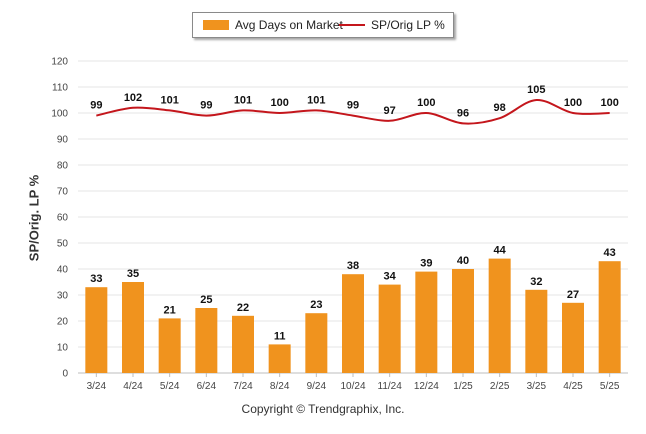 The height and width of the screenshot is (434, 646). Describe the element at coordinates (426, 386) in the screenshot. I see `x-tick-label: 12/24` at that location.